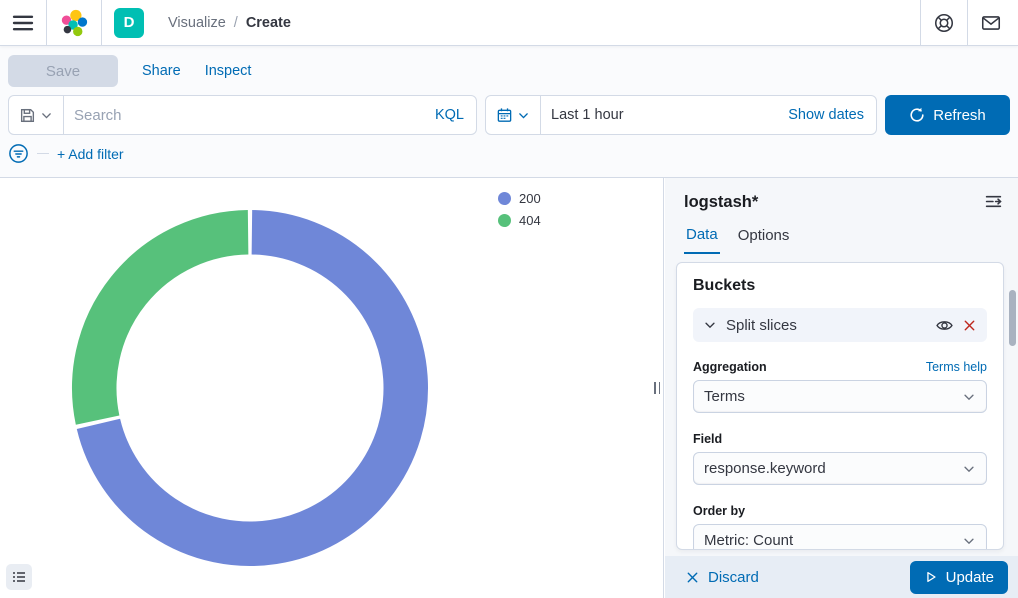 The image size is (1018, 598). Describe the element at coordinates (36, 115) in the screenshot. I see `saved-query-menu-button` at that location.